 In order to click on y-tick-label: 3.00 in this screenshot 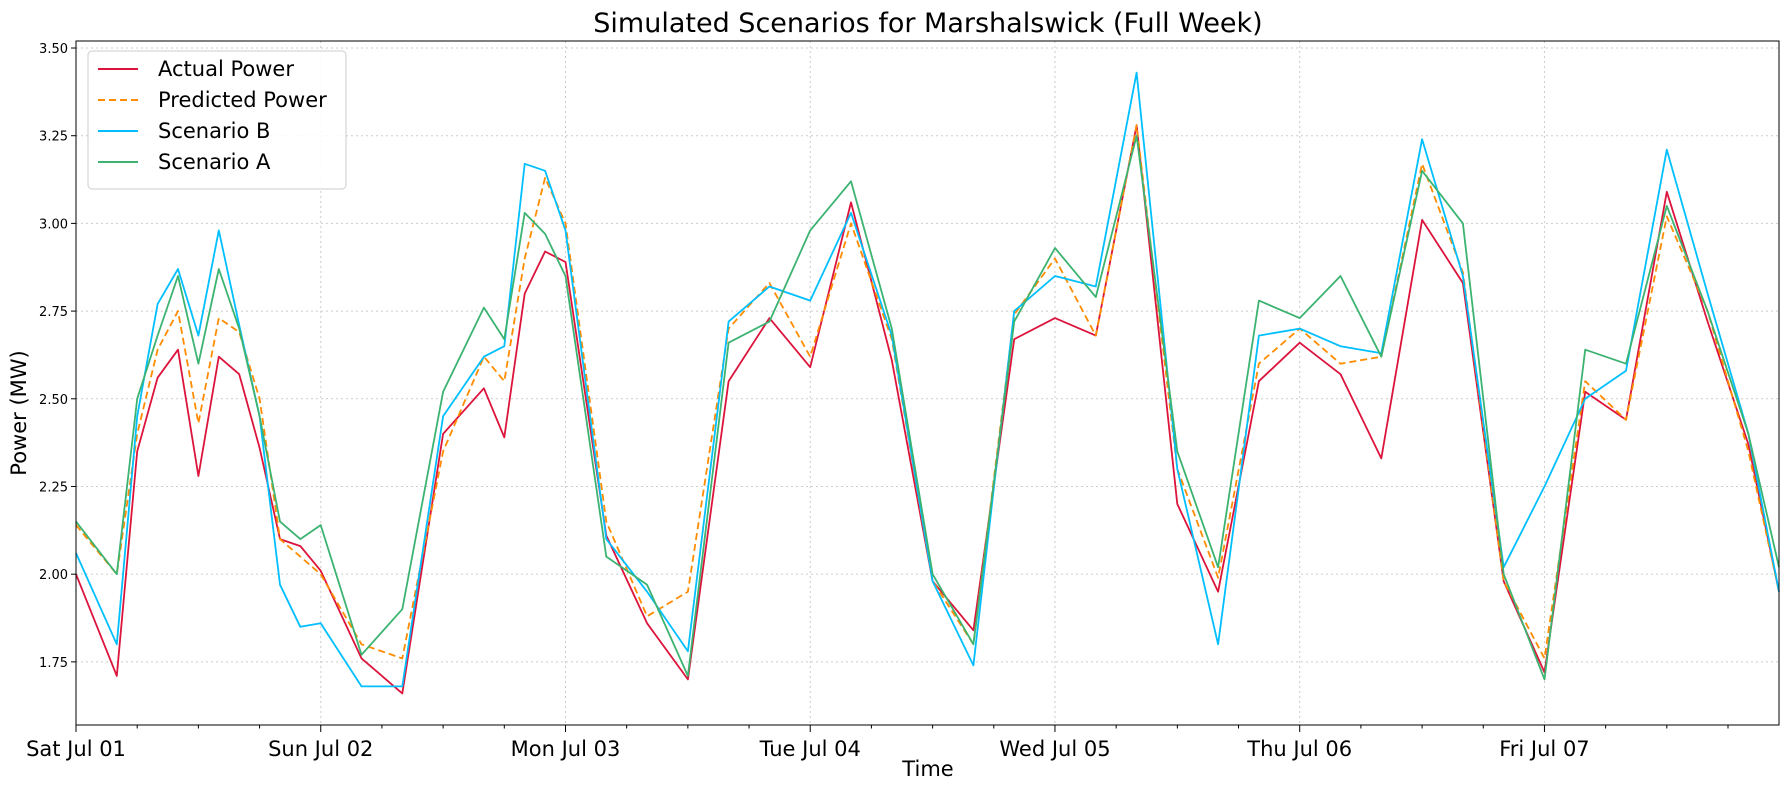, I will do `click(53, 224)`.